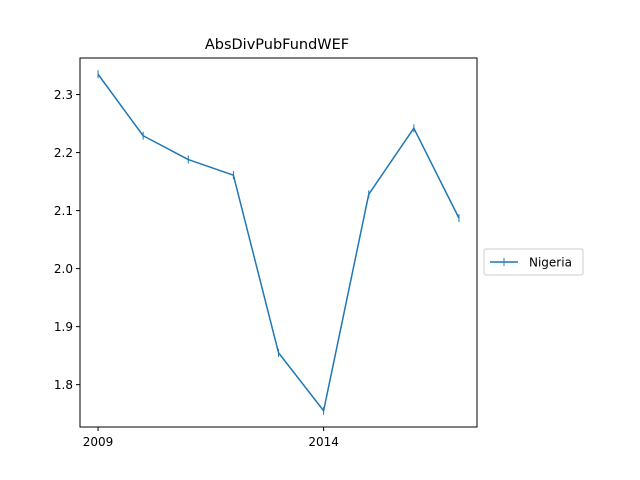 This screenshot has width=640, height=480. What do you see at coordinates (63, 211) in the screenshot?
I see `y-tick-label: 2.1` at bounding box center [63, 211].